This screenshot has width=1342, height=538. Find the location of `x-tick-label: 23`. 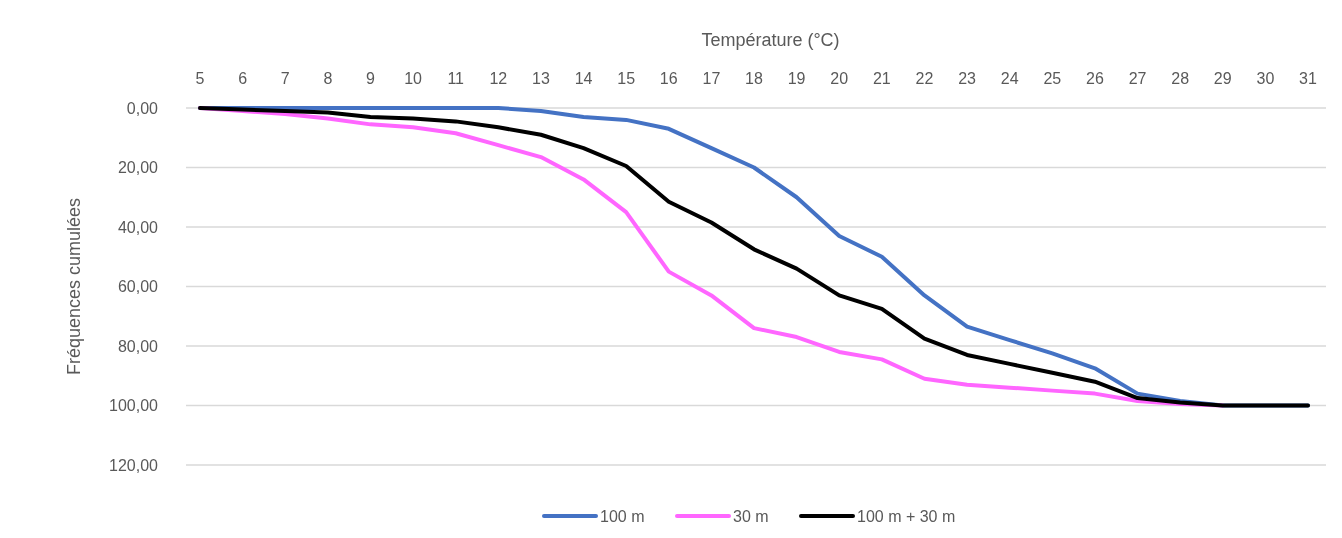

x-tick-label: 23 is located at coordinates (967, 78).